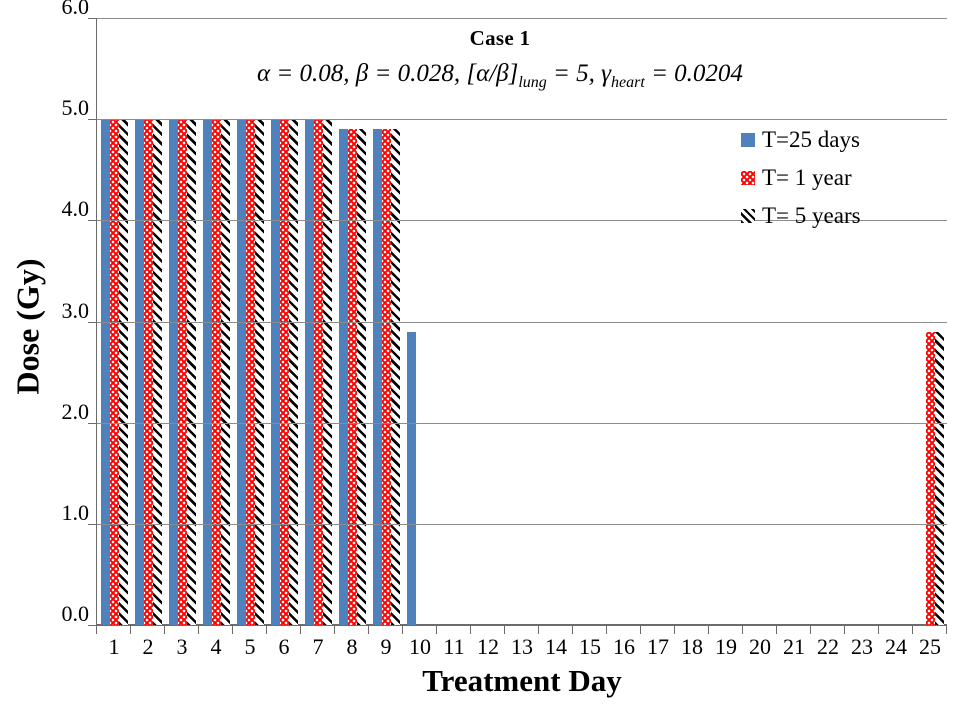  What do you see at coordinates (522, 524) in the screenshot?
I see `gridline-1.0` at bounding box center [522, 524].